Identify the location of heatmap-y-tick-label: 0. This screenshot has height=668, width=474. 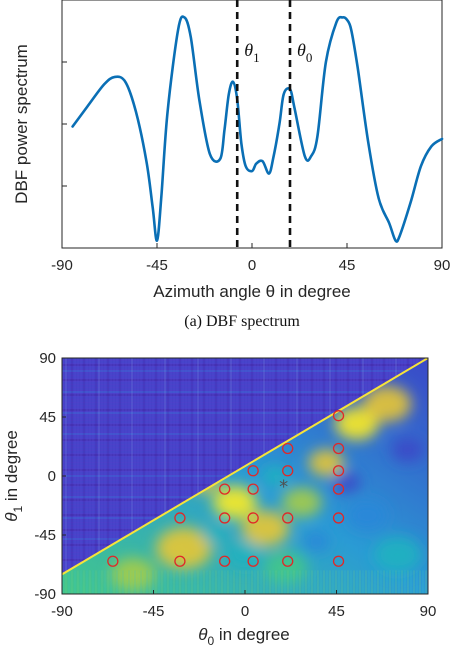
(52, 476).